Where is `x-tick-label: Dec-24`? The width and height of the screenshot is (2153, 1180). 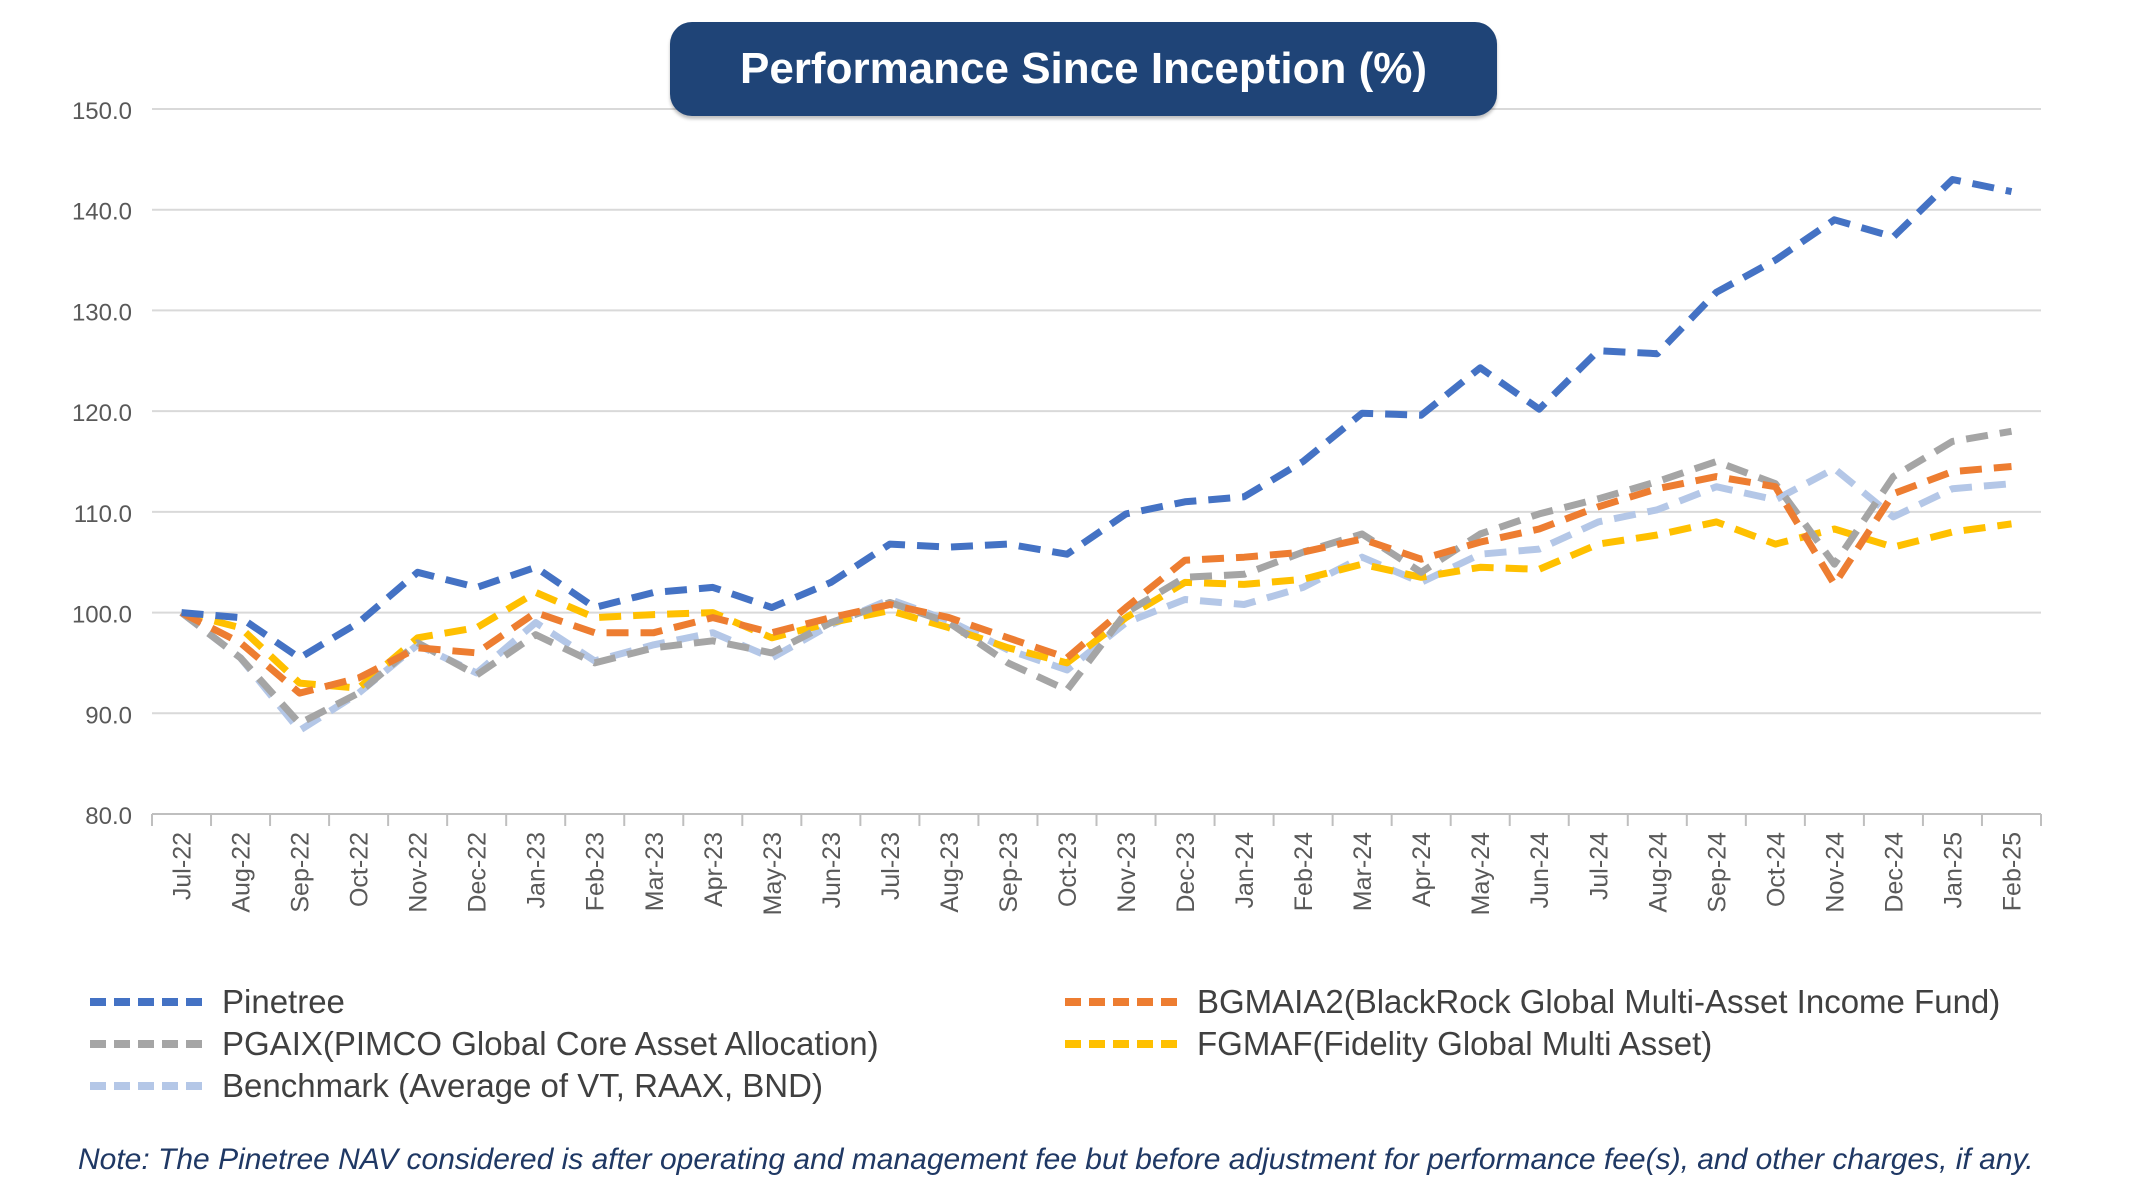 x-tick-label: Dec-24 is located at coordinates (1894, 872).